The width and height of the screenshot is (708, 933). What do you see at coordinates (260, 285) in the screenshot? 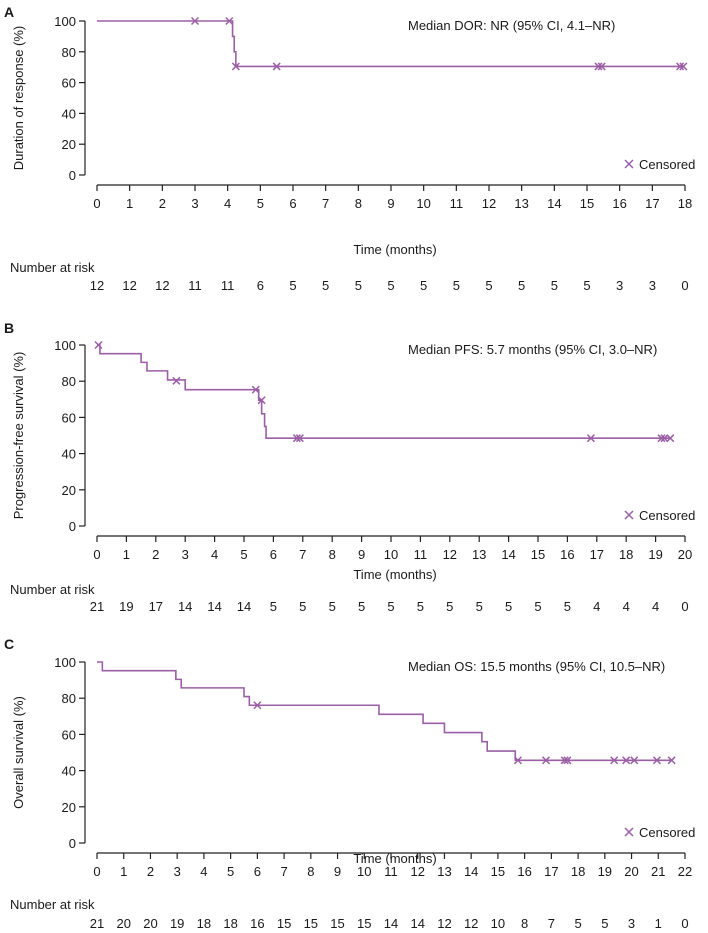
I see `at-risk-count: 6` at bounding box center [260, 285].